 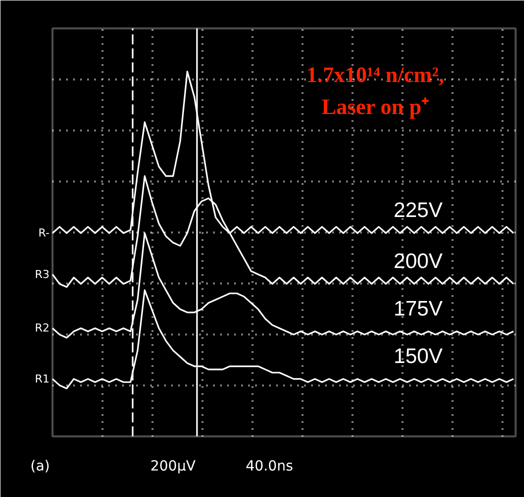 I want to click on text: R2, so click(x=42, y=328).